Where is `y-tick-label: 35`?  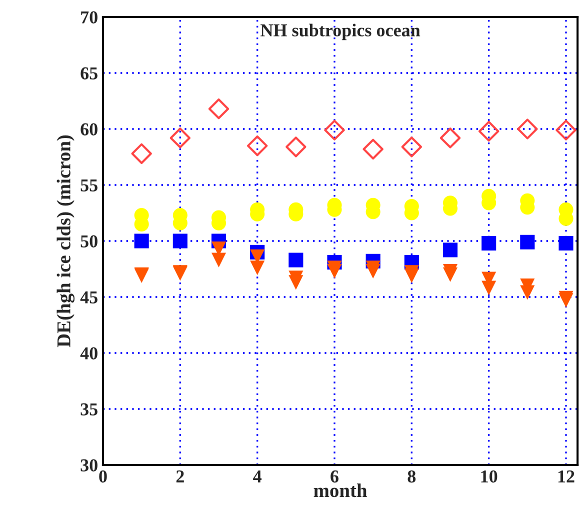 y-tick-label: 35 is located at coordinates (89, 409).